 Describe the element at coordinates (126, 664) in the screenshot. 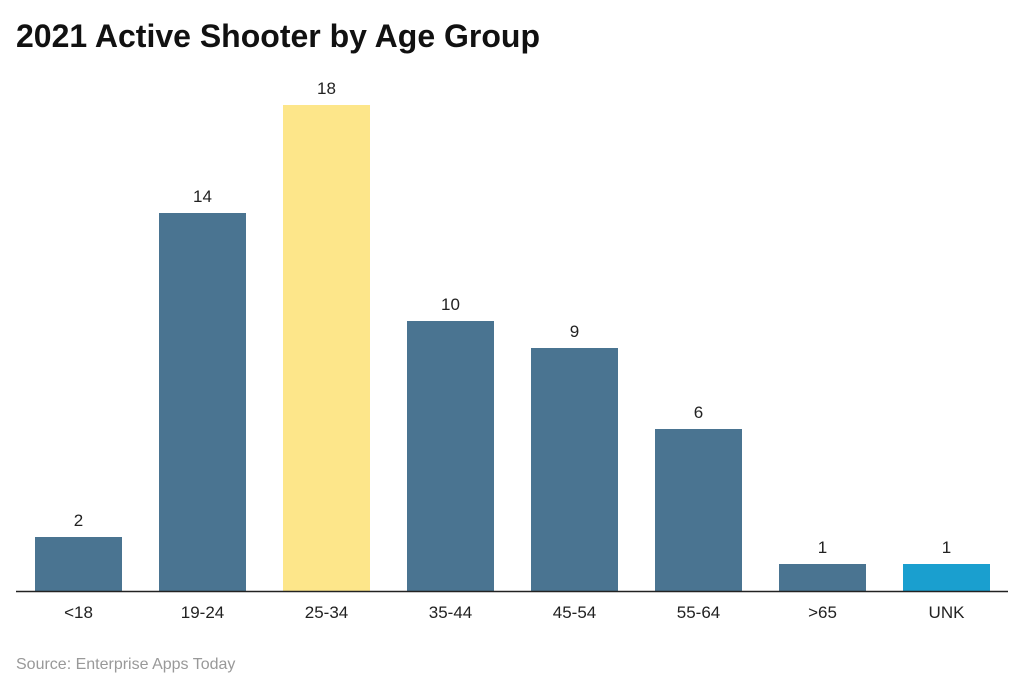

I see `source-note: Source: Enterprise Apps Today` at that location.